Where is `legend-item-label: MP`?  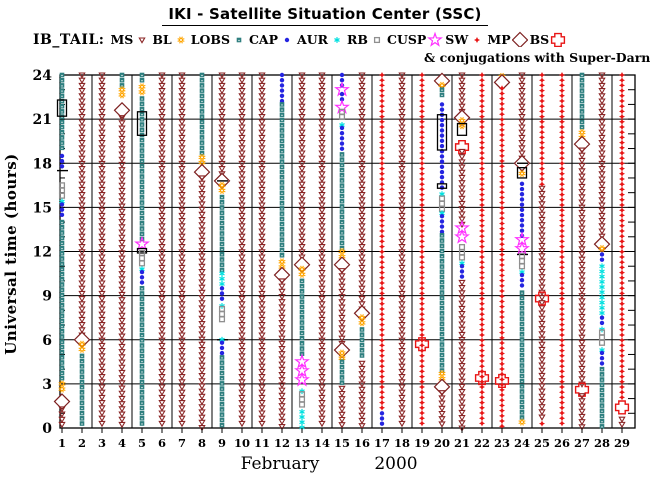 legend-item-label: MP is located at coordinates (499, 39).